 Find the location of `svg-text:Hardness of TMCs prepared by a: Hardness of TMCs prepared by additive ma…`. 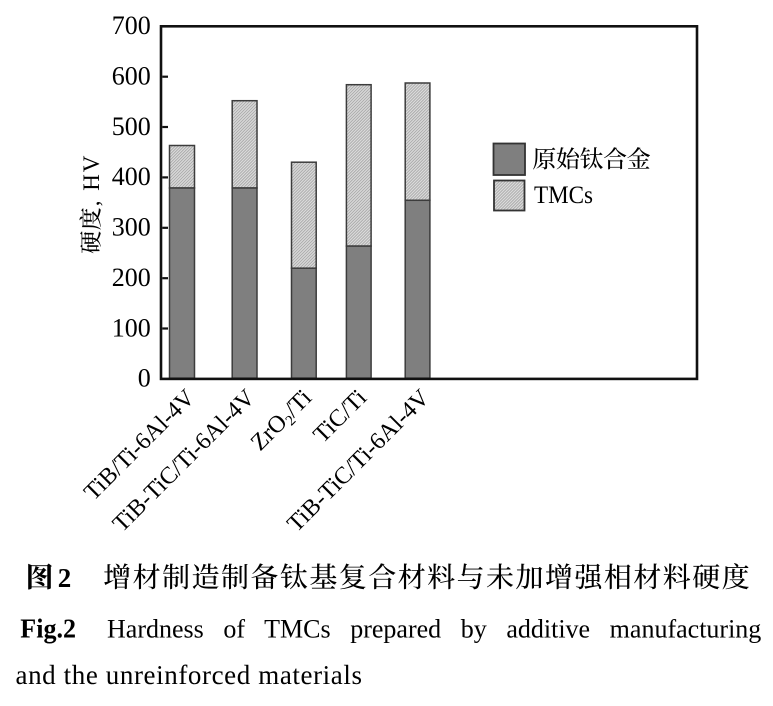

svg-text:Hardness of TMCs prepared by a: Hardness of TMCs prepared by additive ma… is located at coordinates (434, 628).